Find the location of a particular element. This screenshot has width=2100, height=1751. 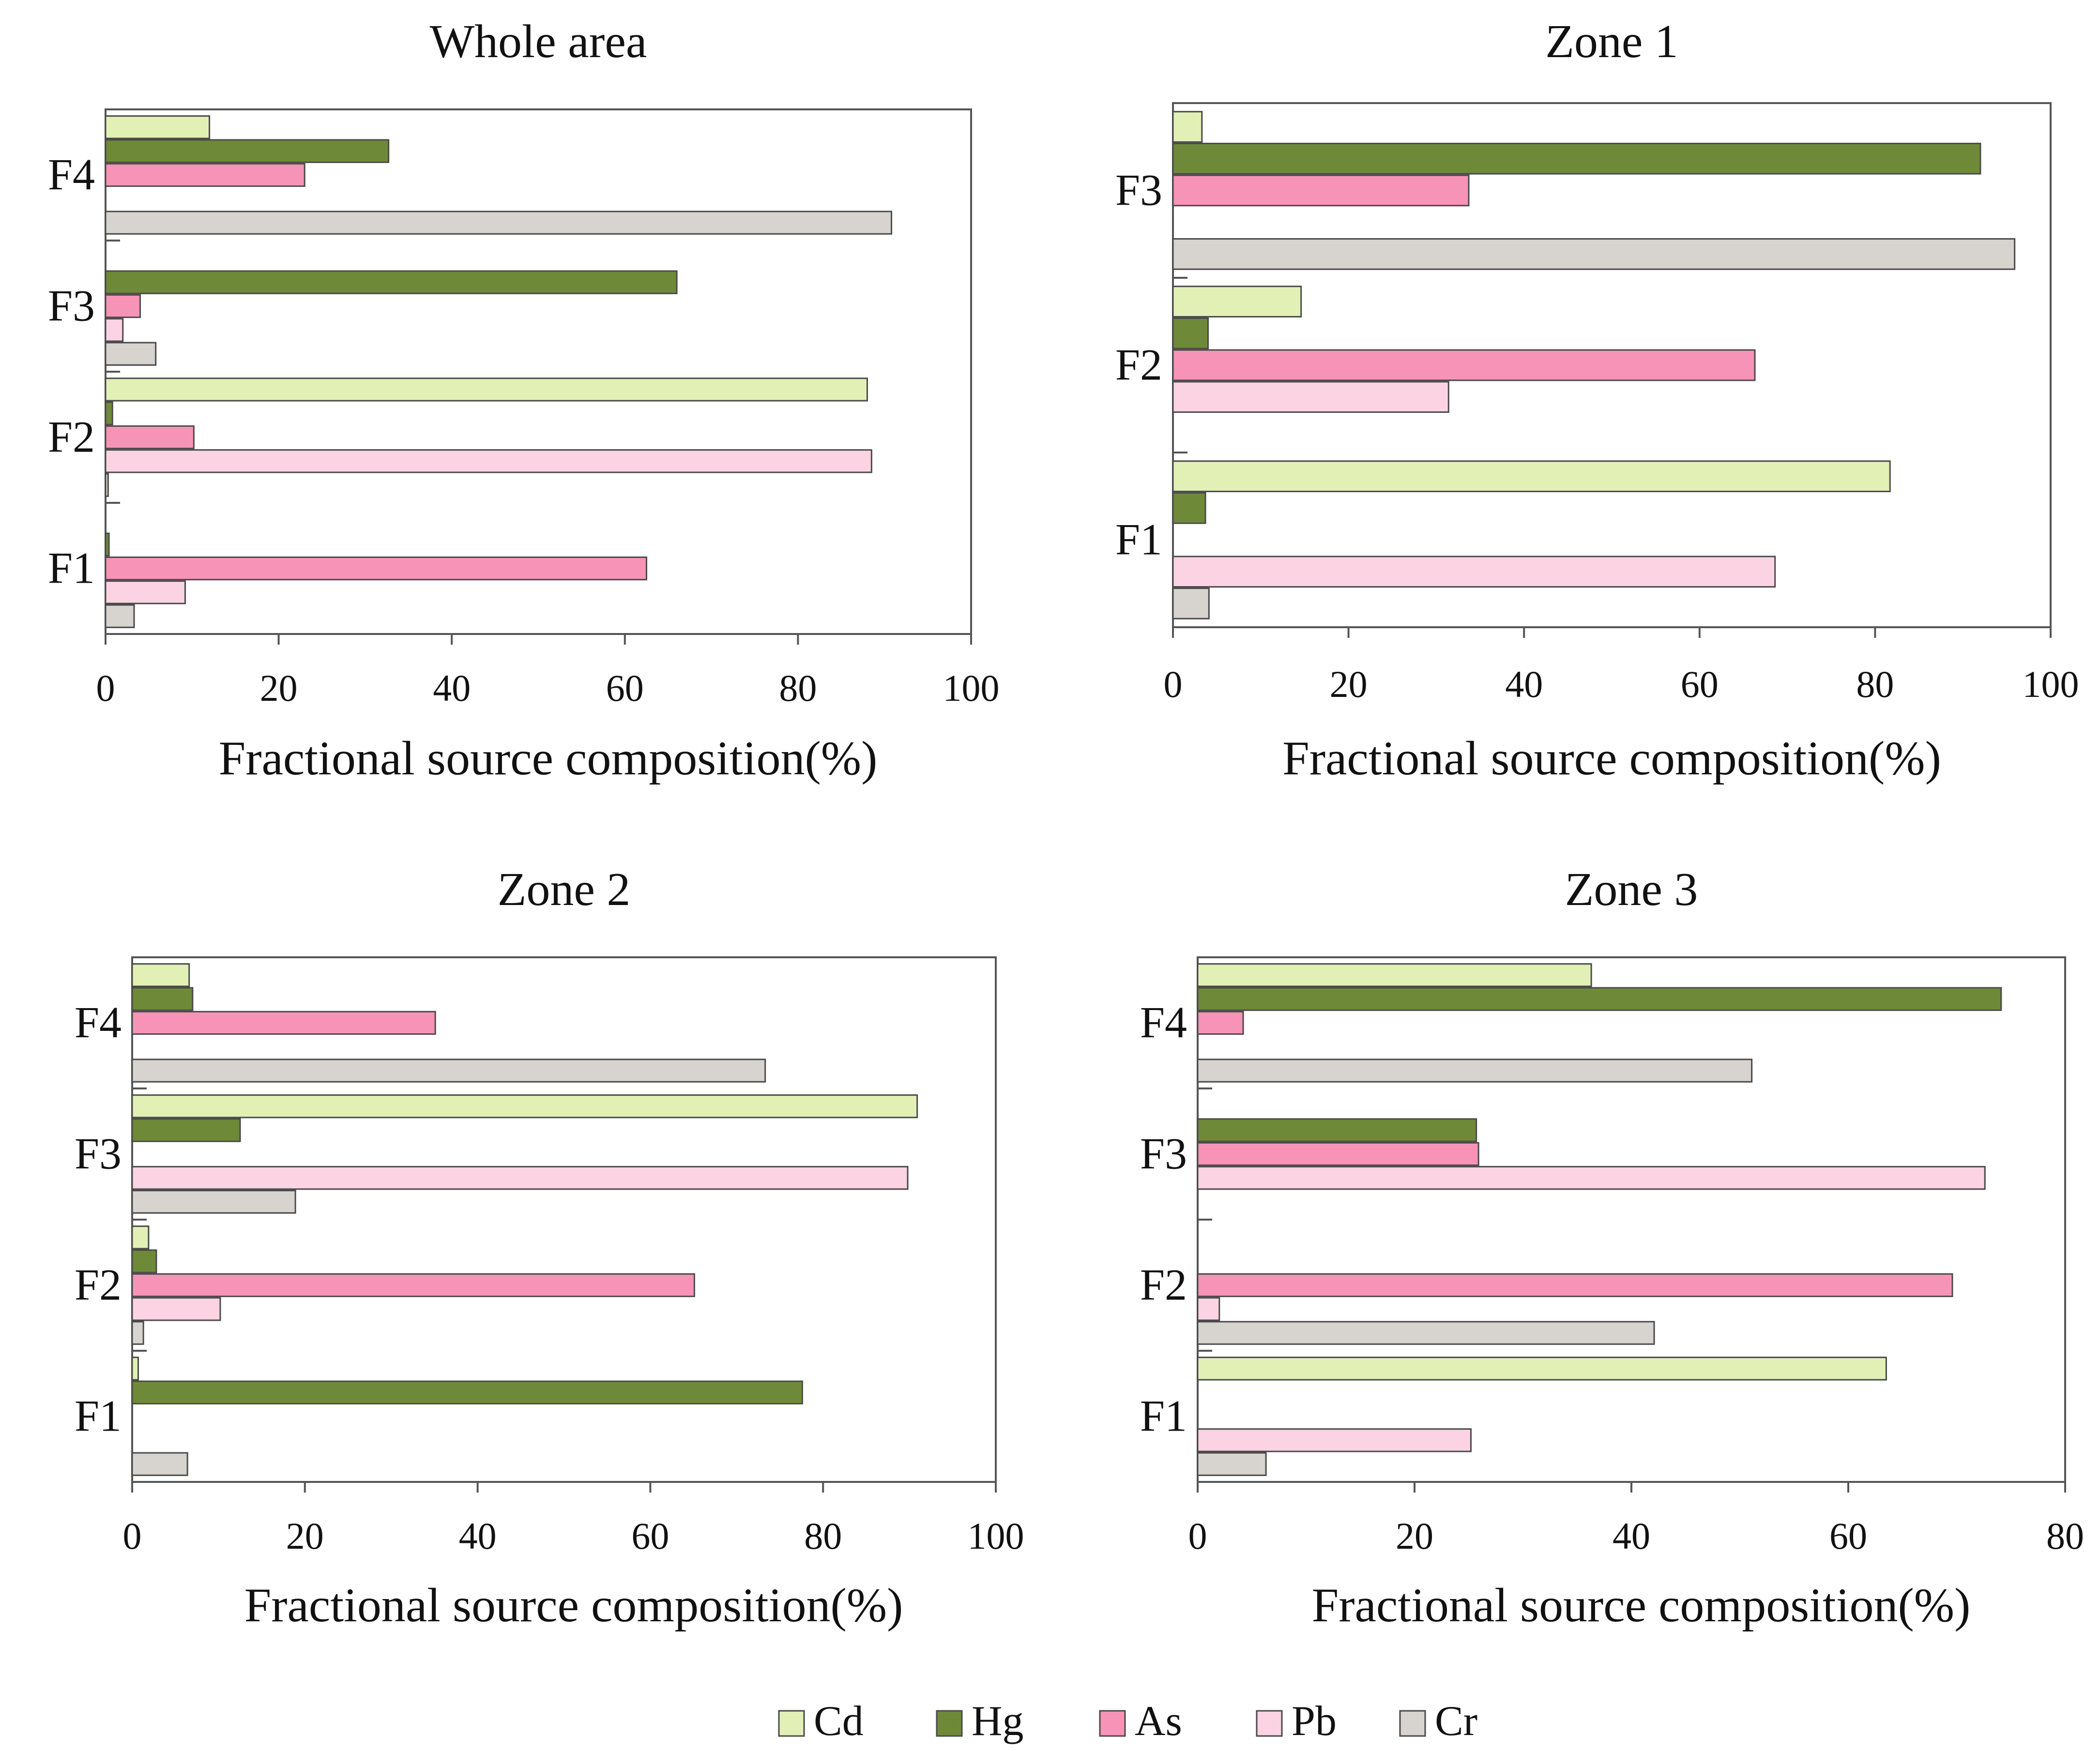

legend-item-pb: Pb is located at coordinates (1296, 1721).